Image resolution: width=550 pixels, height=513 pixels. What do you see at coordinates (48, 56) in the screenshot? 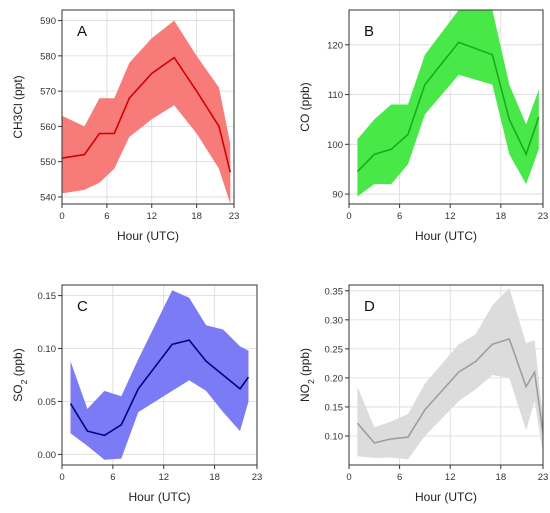
I see `y-tick-label: 580` at bounding box center [48, 56].